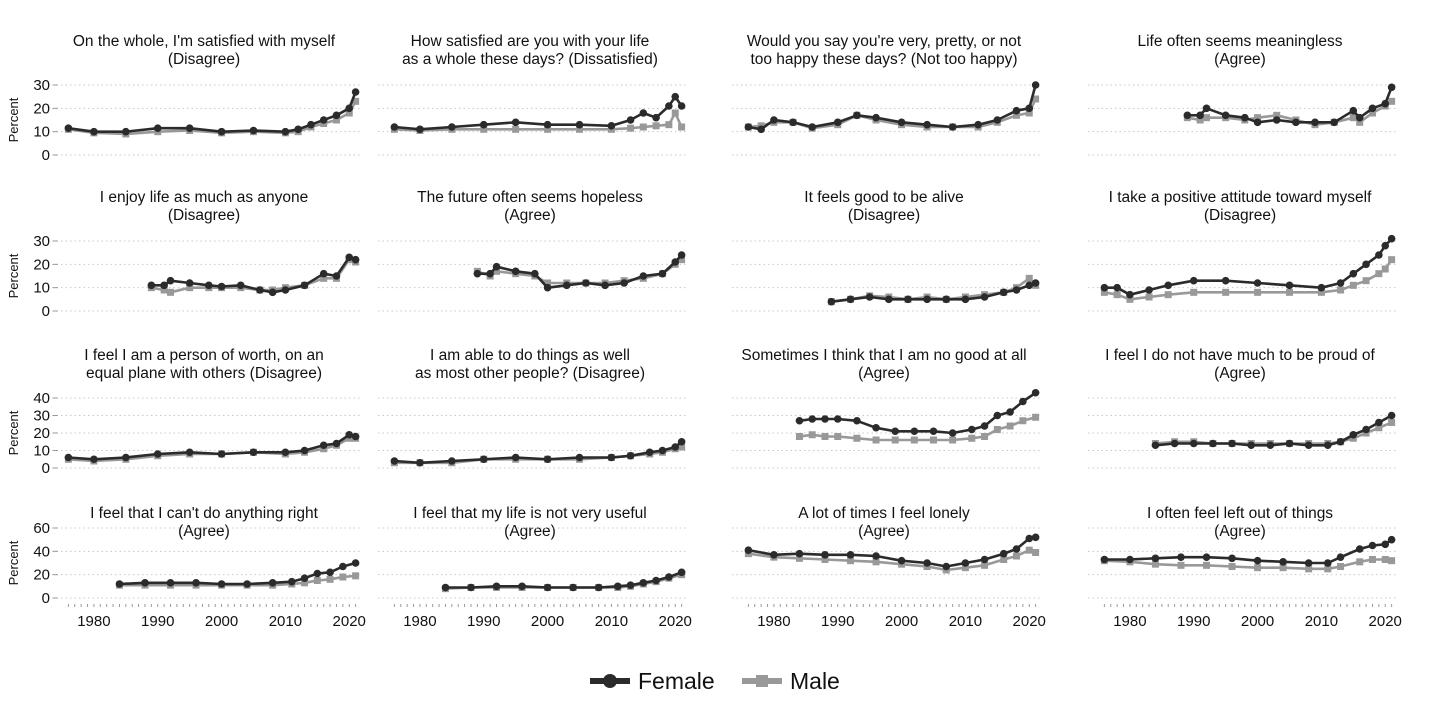 This screenshot has width=1456, height=728. I want to click on panel-title-line: as a whole these days? (Dissatisfied), so click(530, 59).